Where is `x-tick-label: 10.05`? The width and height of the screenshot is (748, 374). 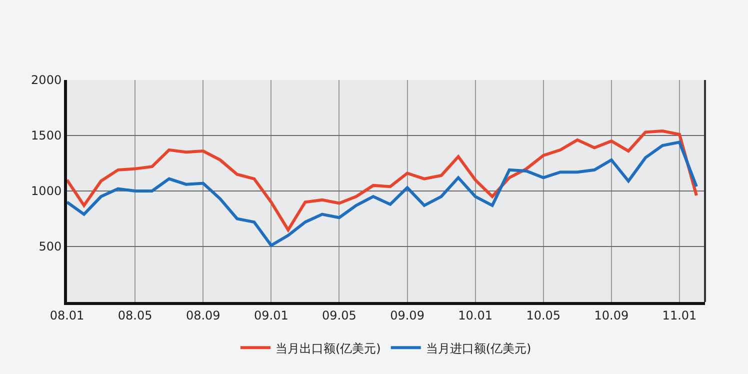 x-tick-label: 10.05 is located at coordinates (543, 315).